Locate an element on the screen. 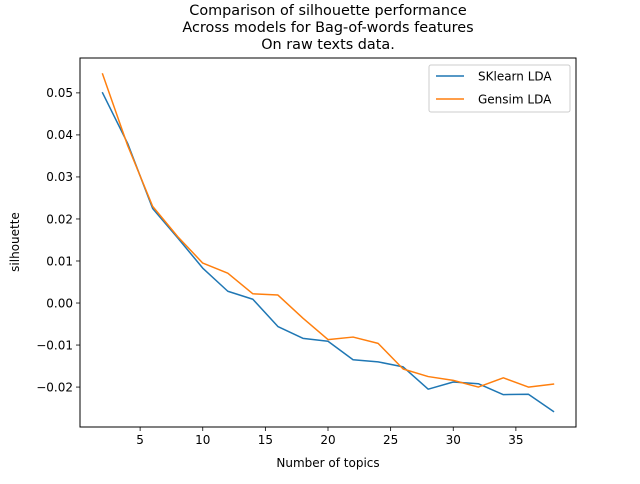 This screenshot has width=640, height=484. y-tick-label: 0.02 is located at coordinates (59, 219).